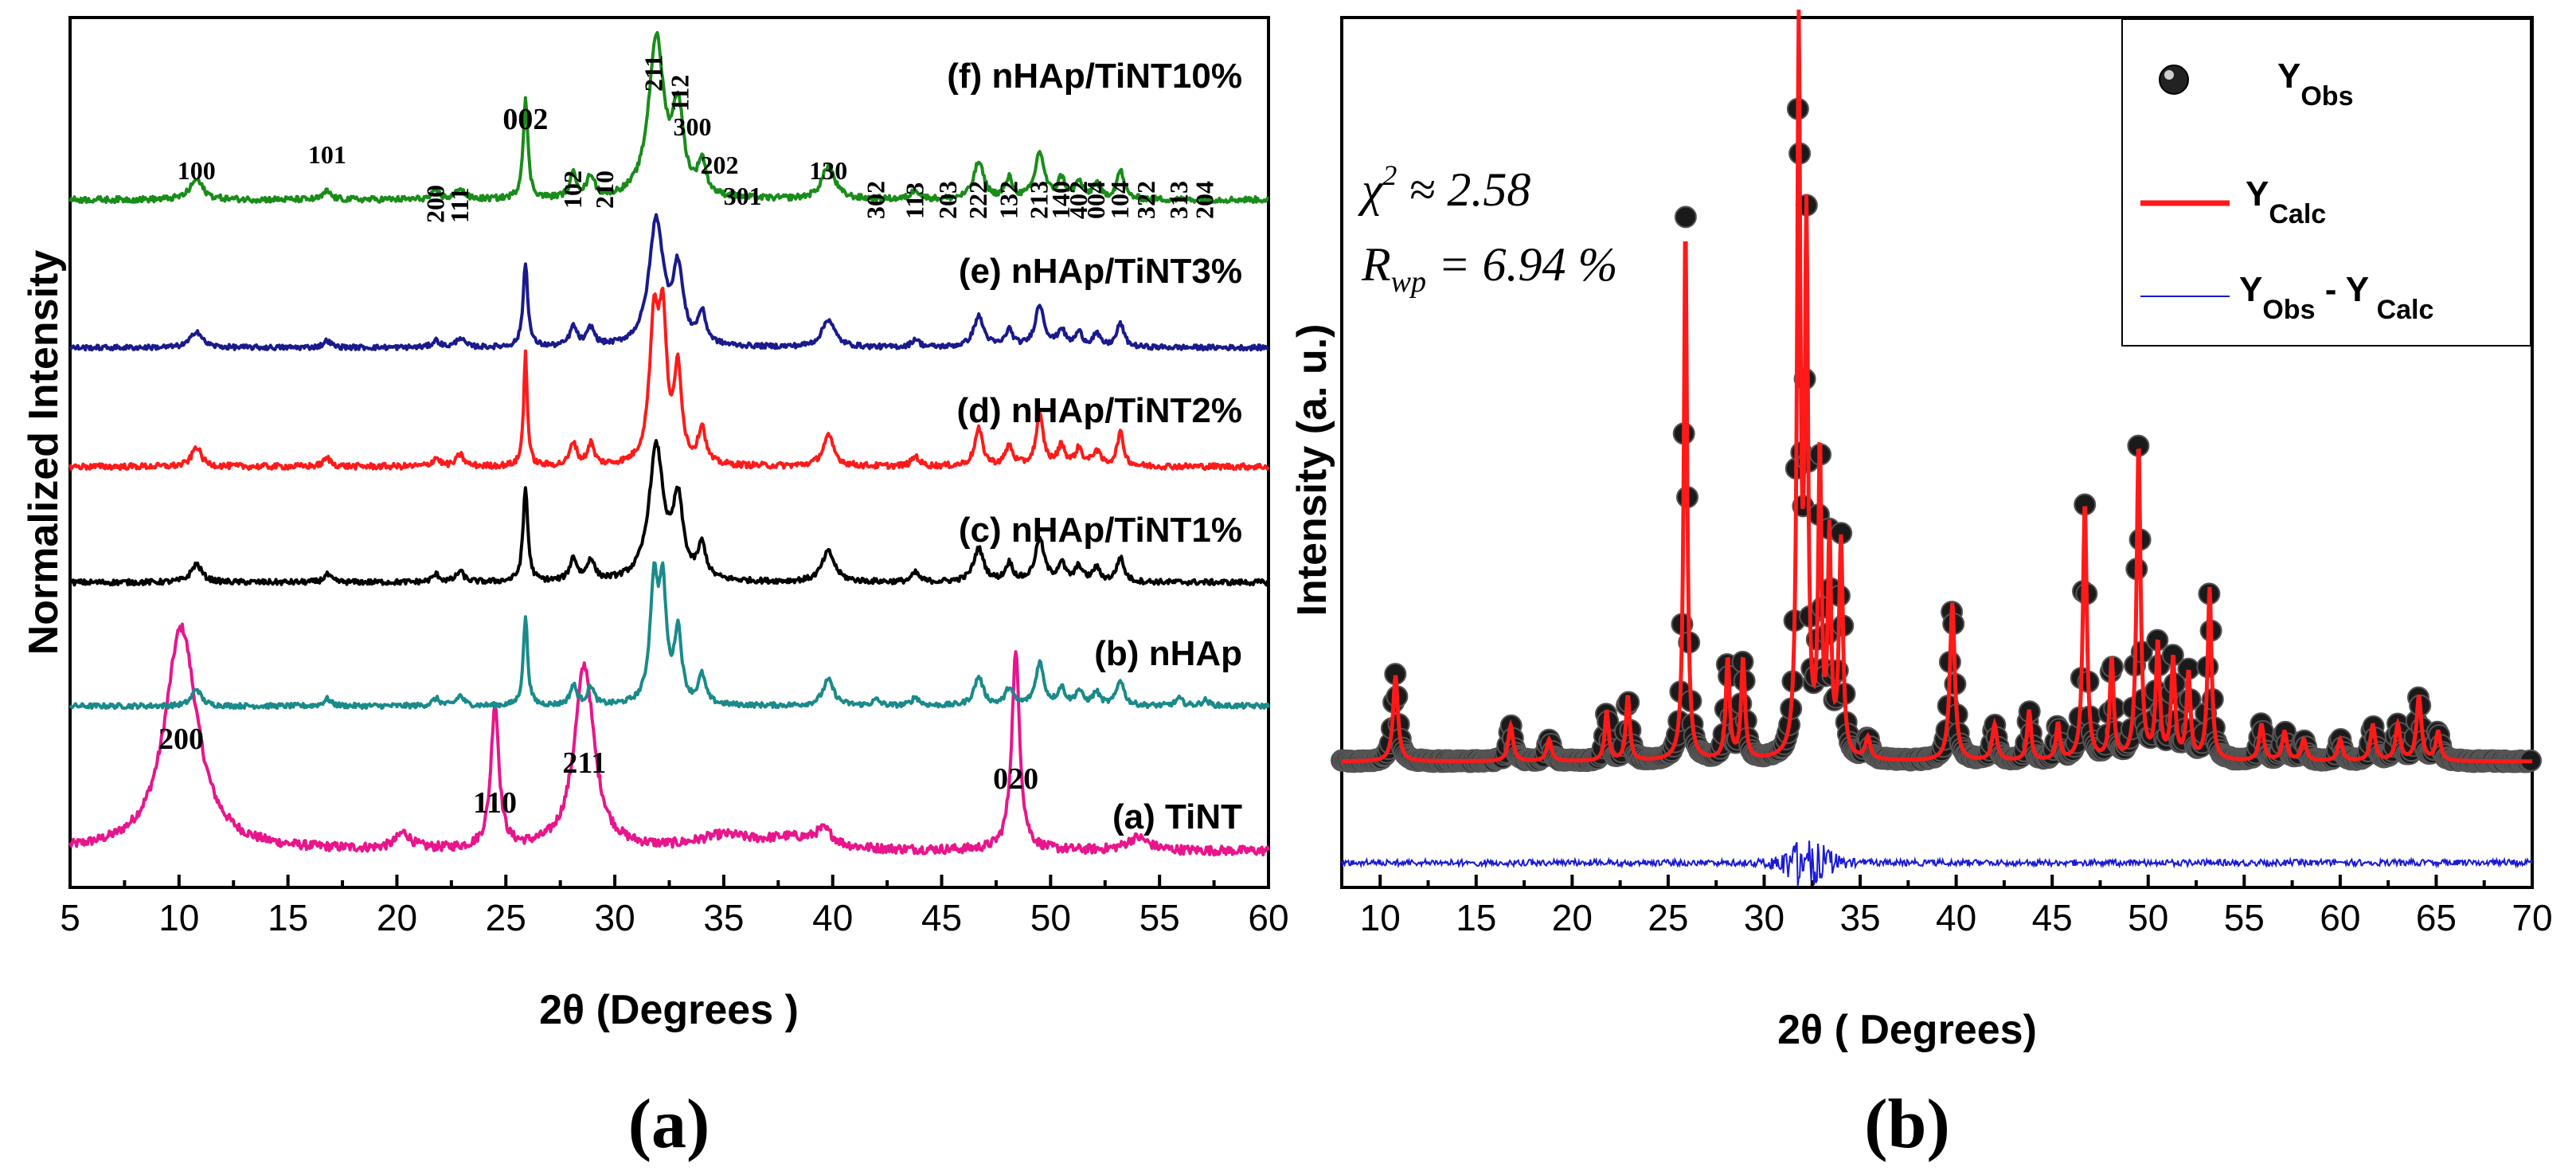 The image size is (2576, 1171). Describe the element at coordinates (1179, 200) in the screenshot. I see `hkl-label-hap: 313` at that location.